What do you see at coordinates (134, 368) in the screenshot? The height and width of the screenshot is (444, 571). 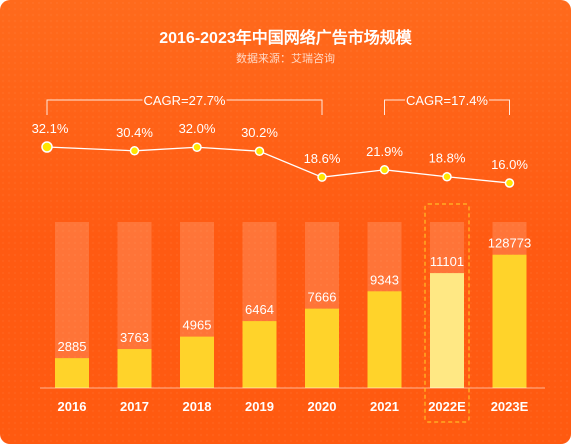 I see `bar-2017` at bounding box center [134, 368].